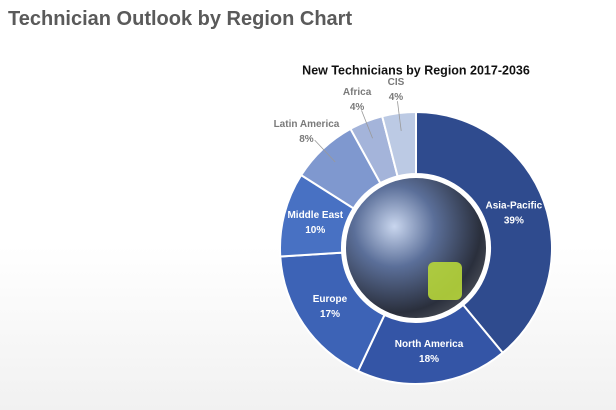 The height and width of the screenshot is (410, 616). What do you see at coordinates (429, 359) in the screenshot?
I see `slice-value-label: 18%` at bounding box center [429, 359].